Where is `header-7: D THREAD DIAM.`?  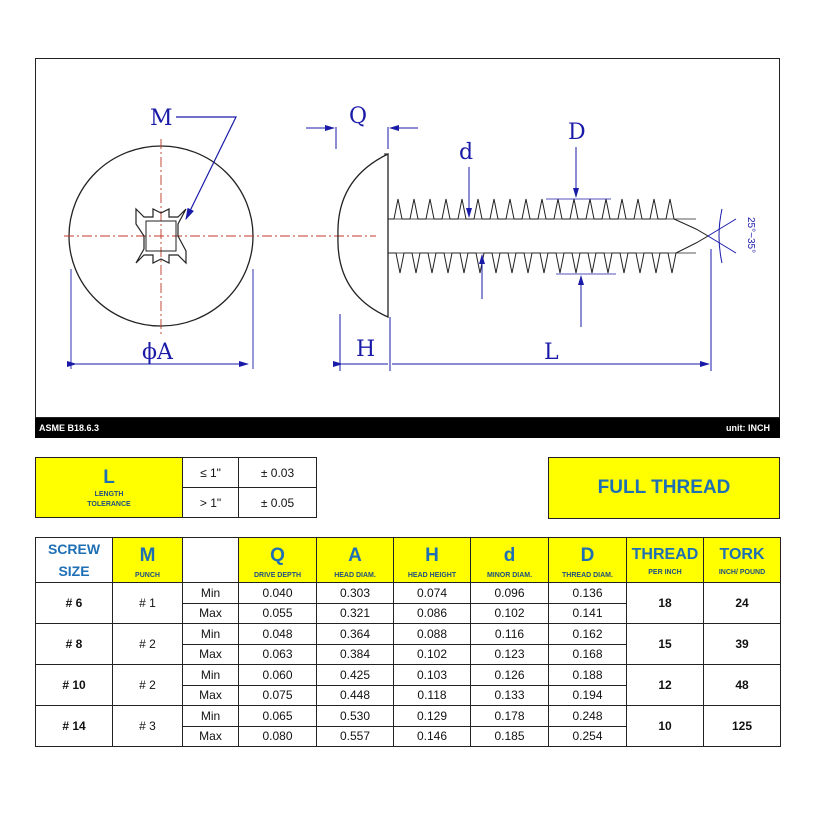
header-7: D THREAD DIAM. is located at coordinates (587, 560).